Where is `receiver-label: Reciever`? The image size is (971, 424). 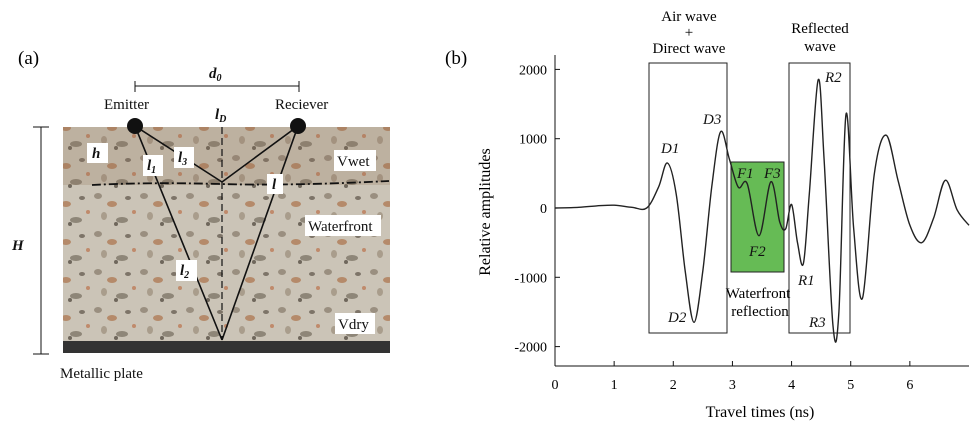 receiver-label: Reciever is located at coordinates (301, 105).